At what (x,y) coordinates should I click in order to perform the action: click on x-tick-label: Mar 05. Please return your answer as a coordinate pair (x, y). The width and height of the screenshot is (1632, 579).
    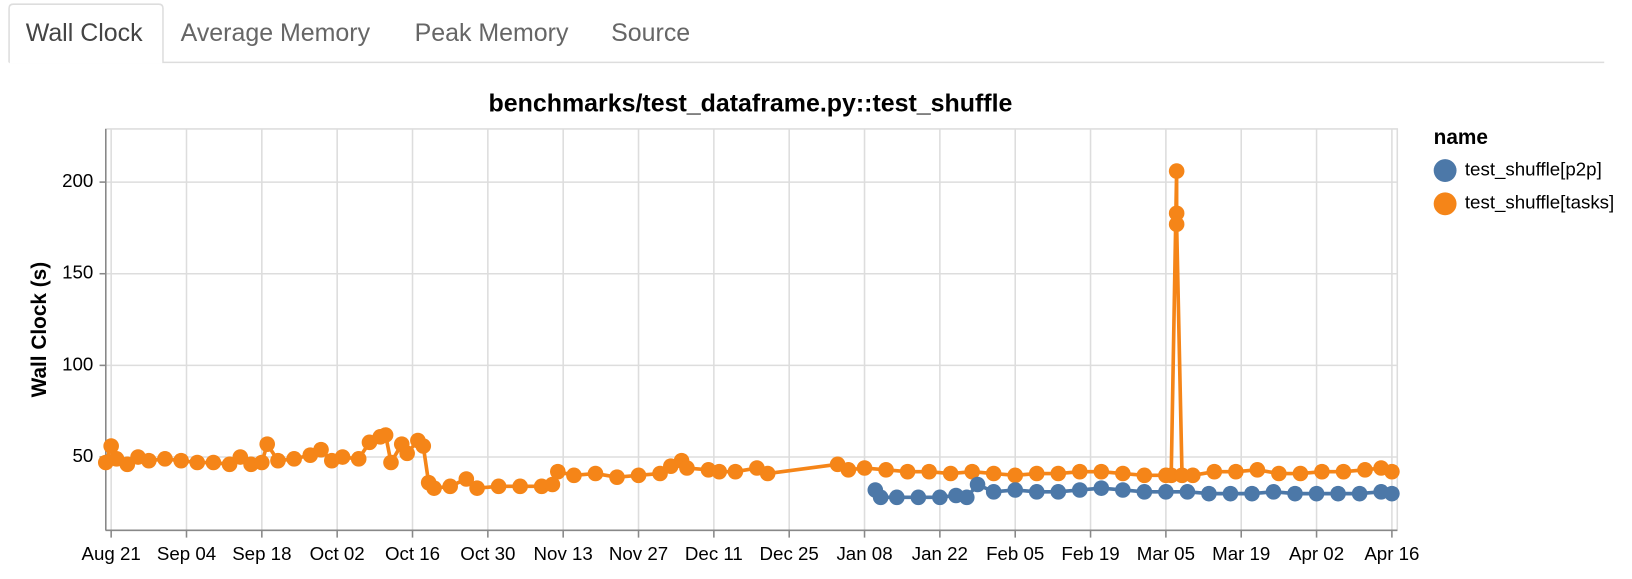
    Looking at the image, I should click on (1166, 553).